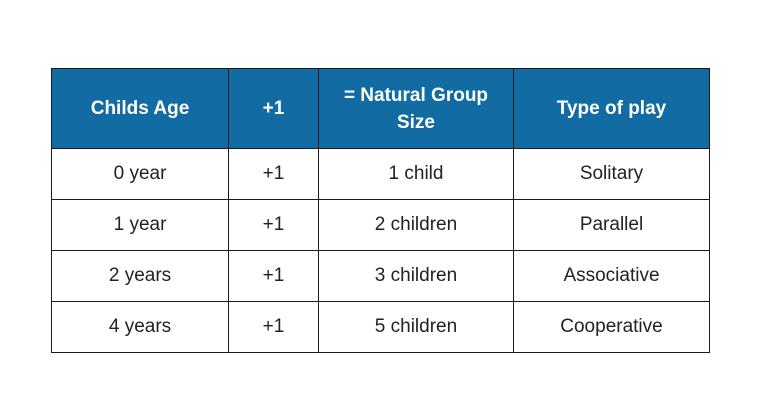 This screenshot has height=420, width=760. Describe the element at coordinates (416, 108) in the screenshot. I see `header-natural-group-size: = Natural Group Size` at that location.